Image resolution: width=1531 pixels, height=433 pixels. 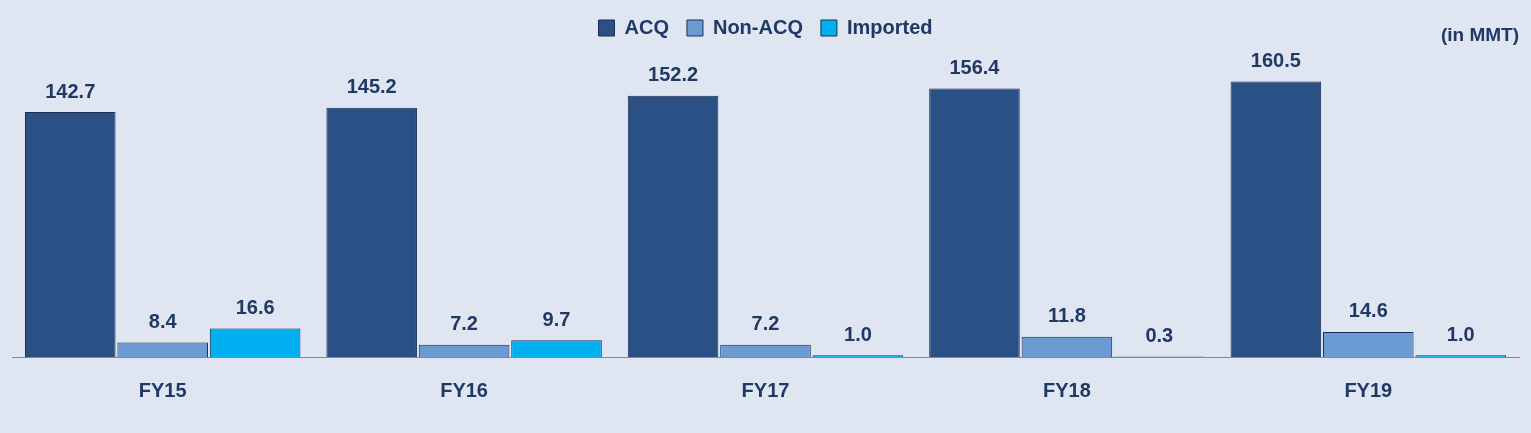 I want to click on data-label: 14.6, so click(x=1368, y=310).